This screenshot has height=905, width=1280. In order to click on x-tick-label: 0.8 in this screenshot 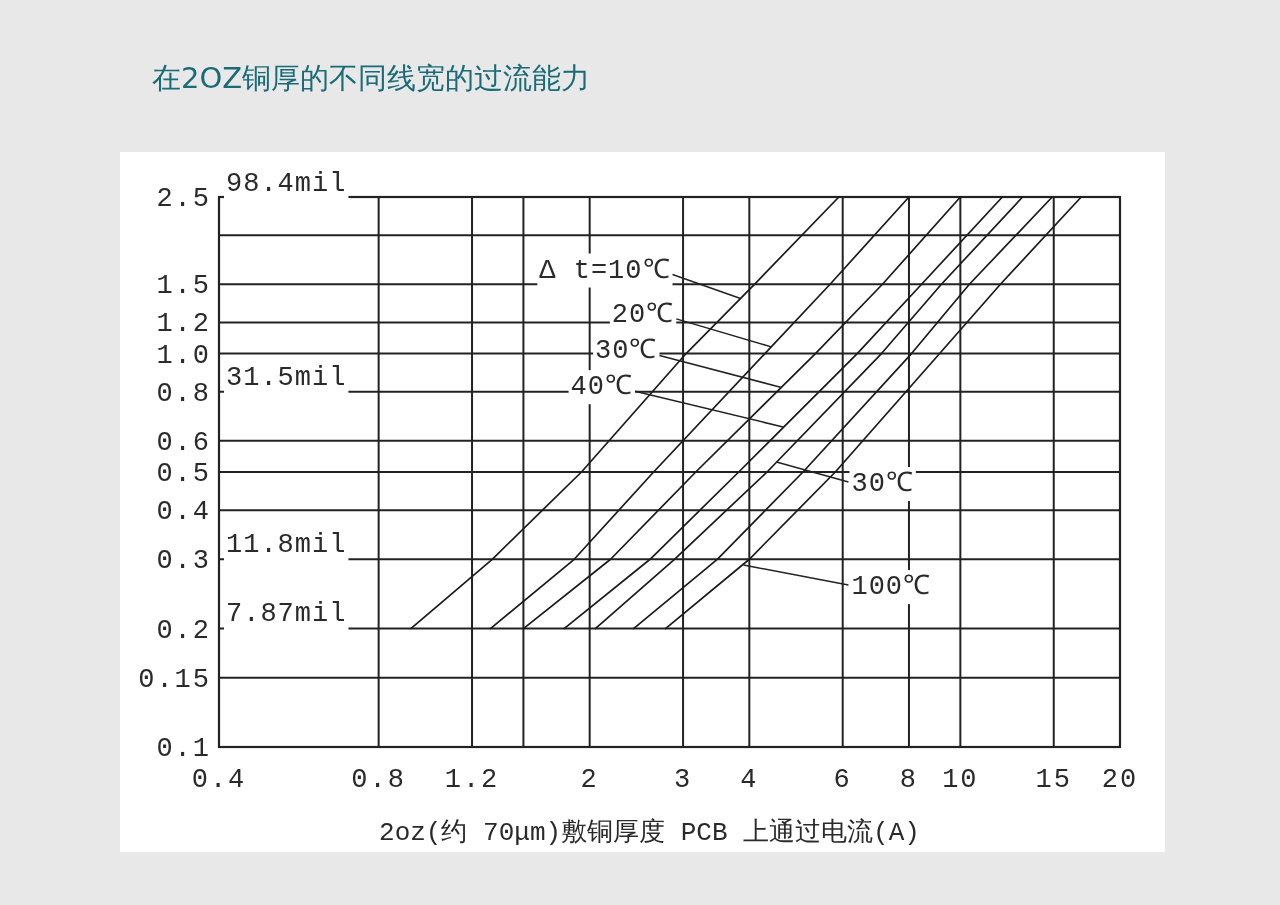, I will do `click(378, 780)`.